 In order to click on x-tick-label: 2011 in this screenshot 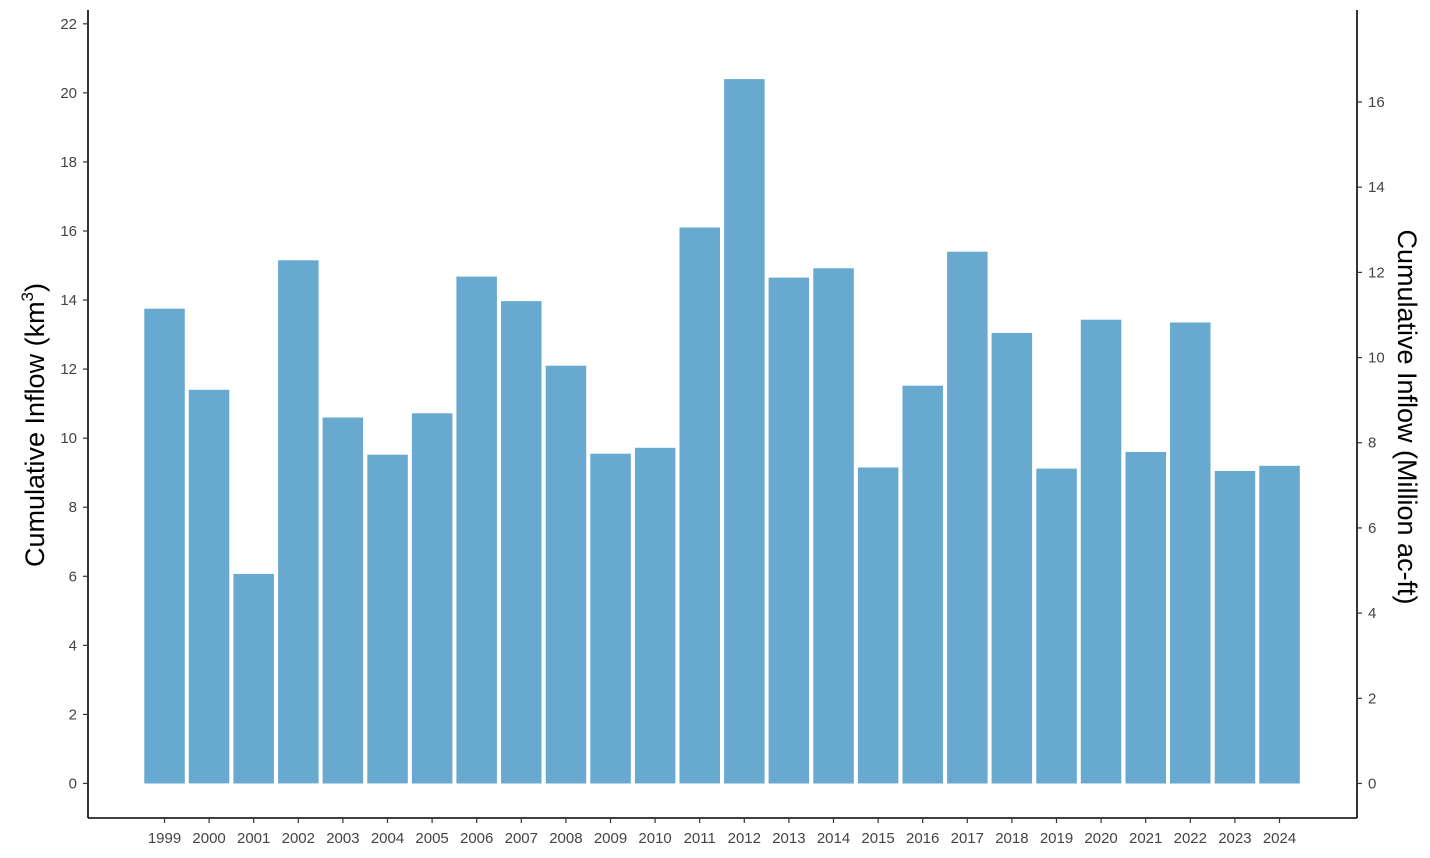, I will do `click(700, 838)`.